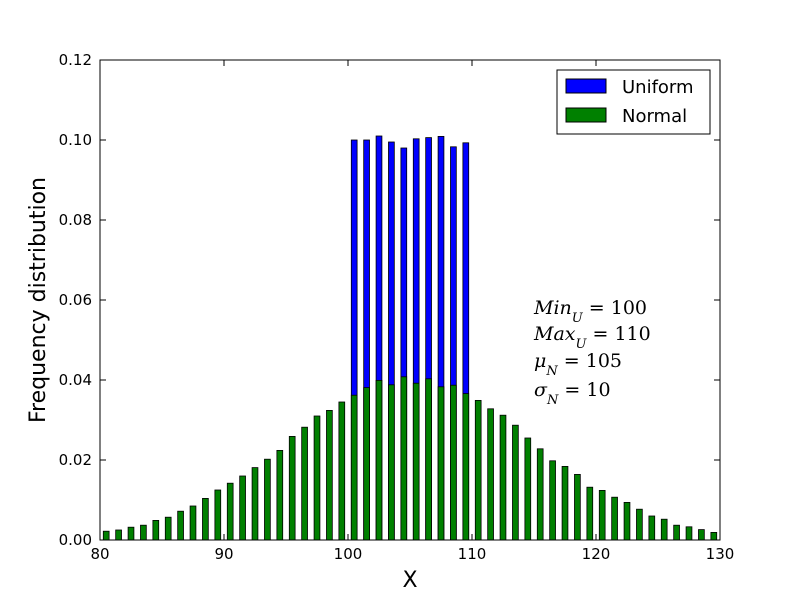 The image size is (800, 605). I want to click on x-axis-label: X, so click(409, 580).